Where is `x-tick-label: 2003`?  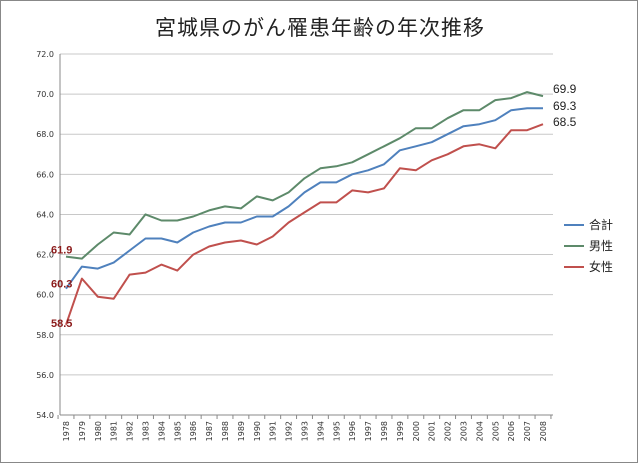
x-tick-label: 2003 is located at coordinates (464, 431).